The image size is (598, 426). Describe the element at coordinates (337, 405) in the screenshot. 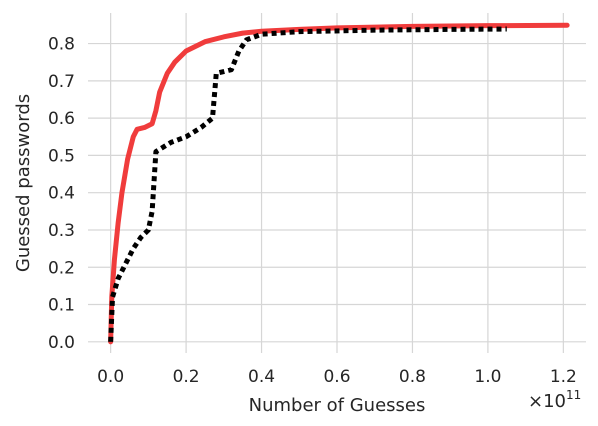

I see `x-axis-label: Number of Guesses` at that location.